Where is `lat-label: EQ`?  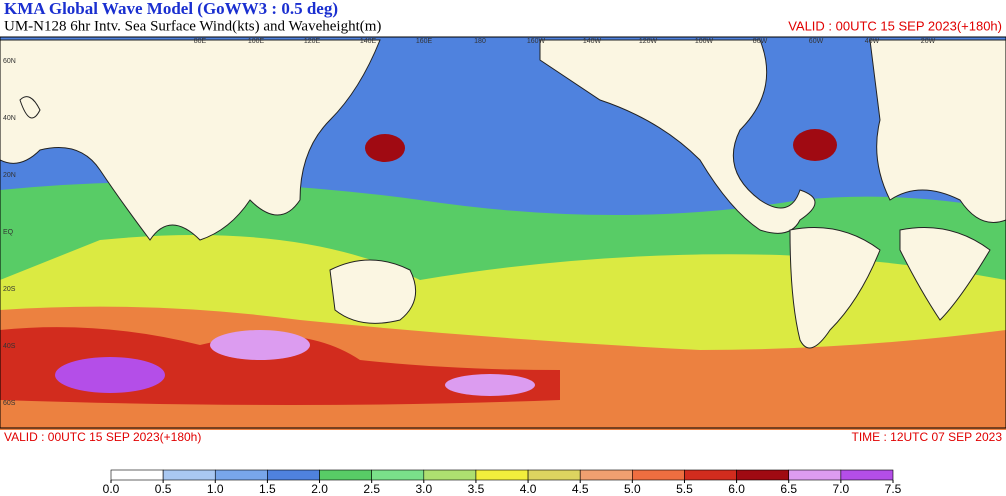 lat-label: EQ is located at coordinates (8, 232).